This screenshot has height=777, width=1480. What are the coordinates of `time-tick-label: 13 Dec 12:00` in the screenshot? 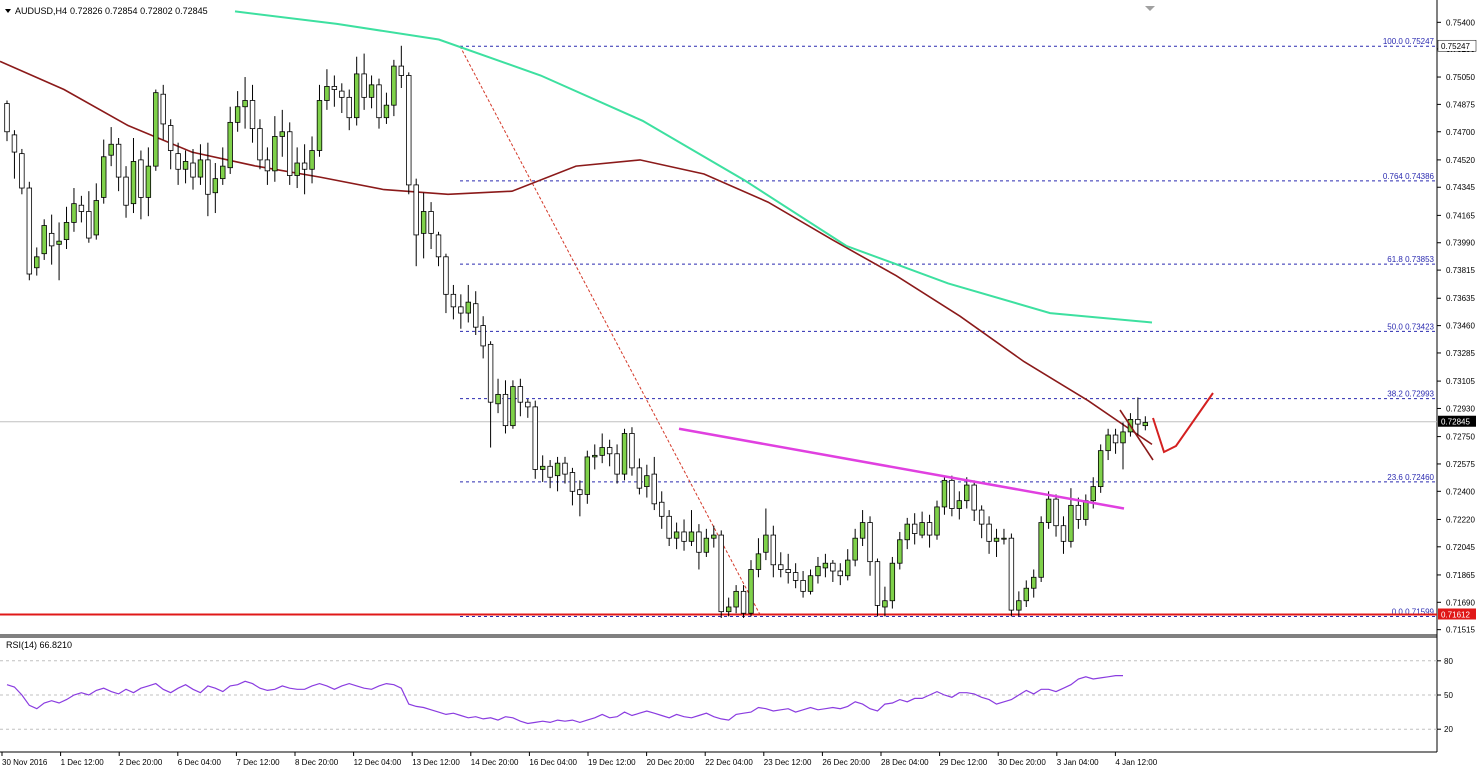 It's located at (436, 762).